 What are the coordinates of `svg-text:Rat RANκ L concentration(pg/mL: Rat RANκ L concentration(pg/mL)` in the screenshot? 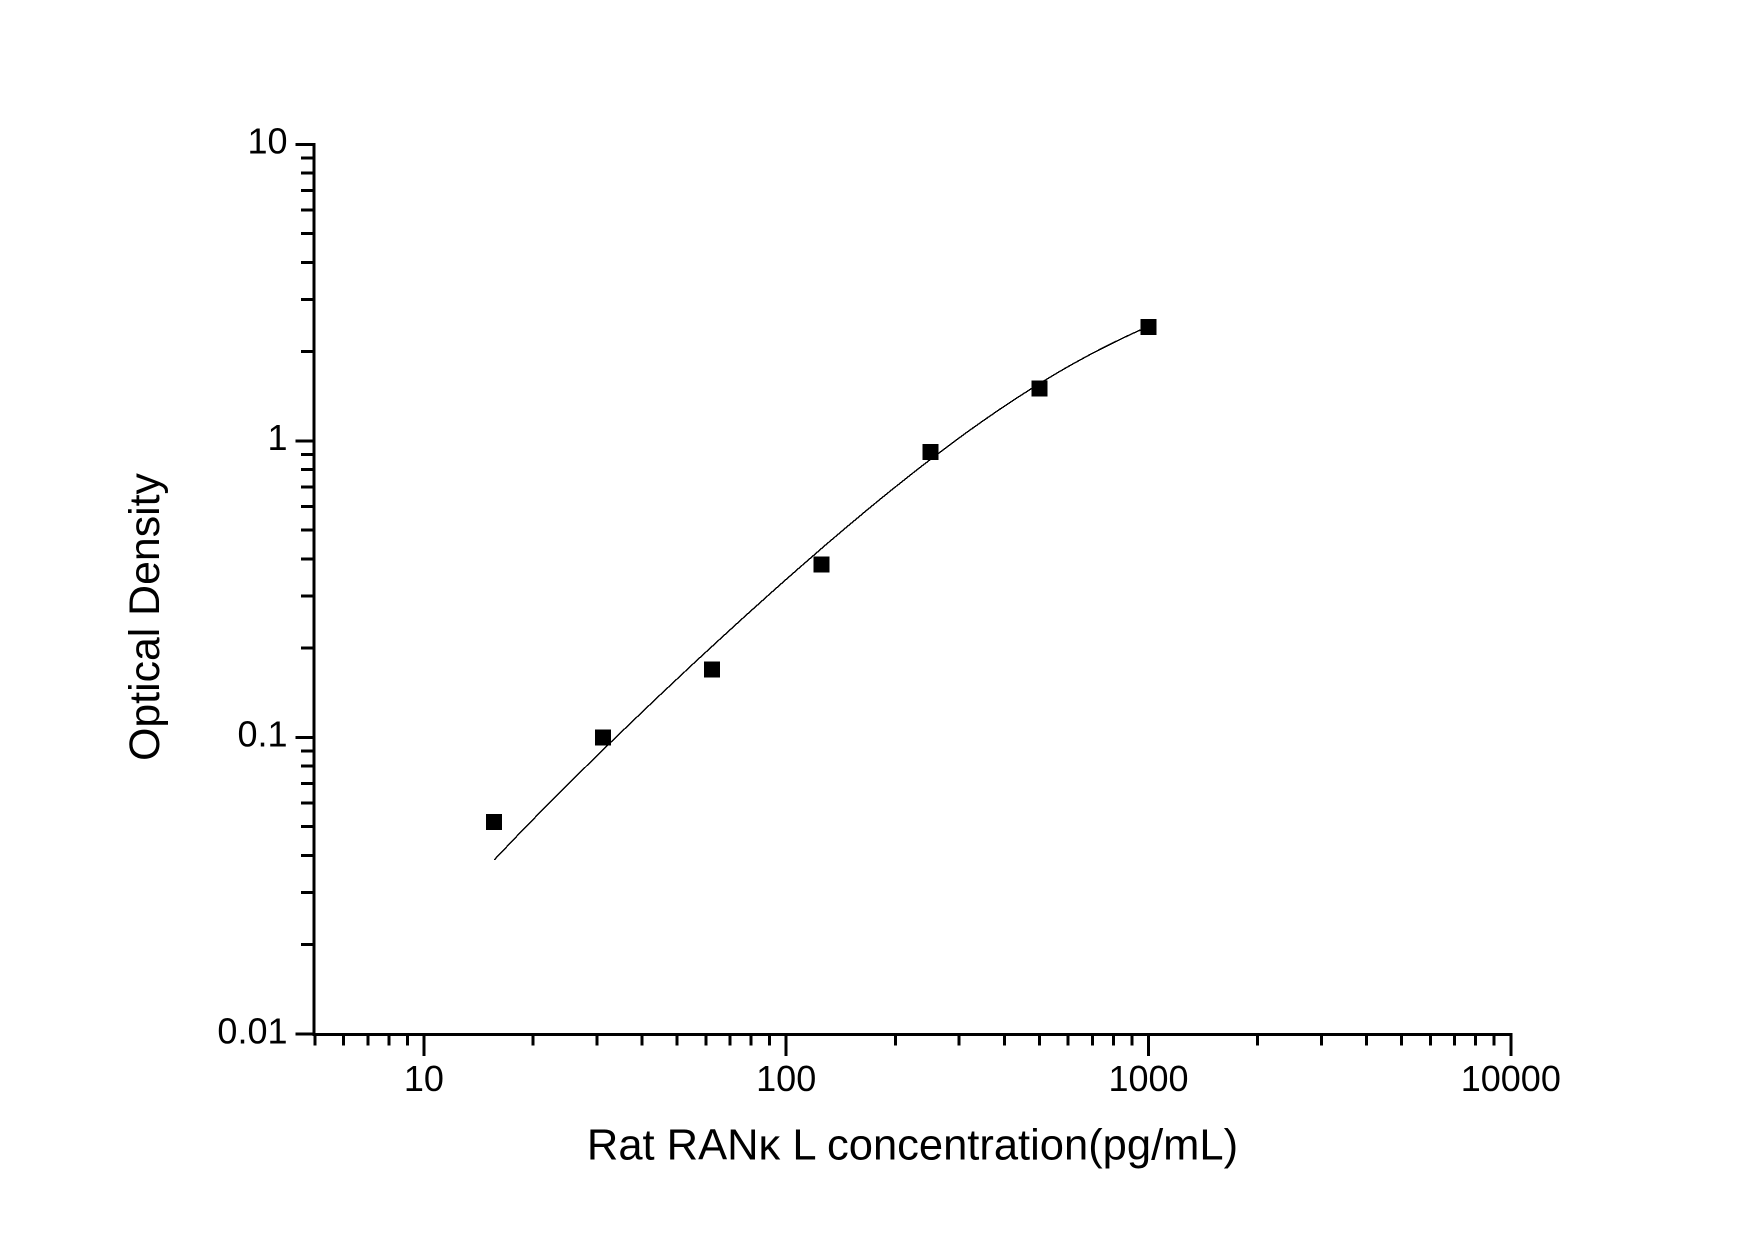 It's located at (912, 1145).